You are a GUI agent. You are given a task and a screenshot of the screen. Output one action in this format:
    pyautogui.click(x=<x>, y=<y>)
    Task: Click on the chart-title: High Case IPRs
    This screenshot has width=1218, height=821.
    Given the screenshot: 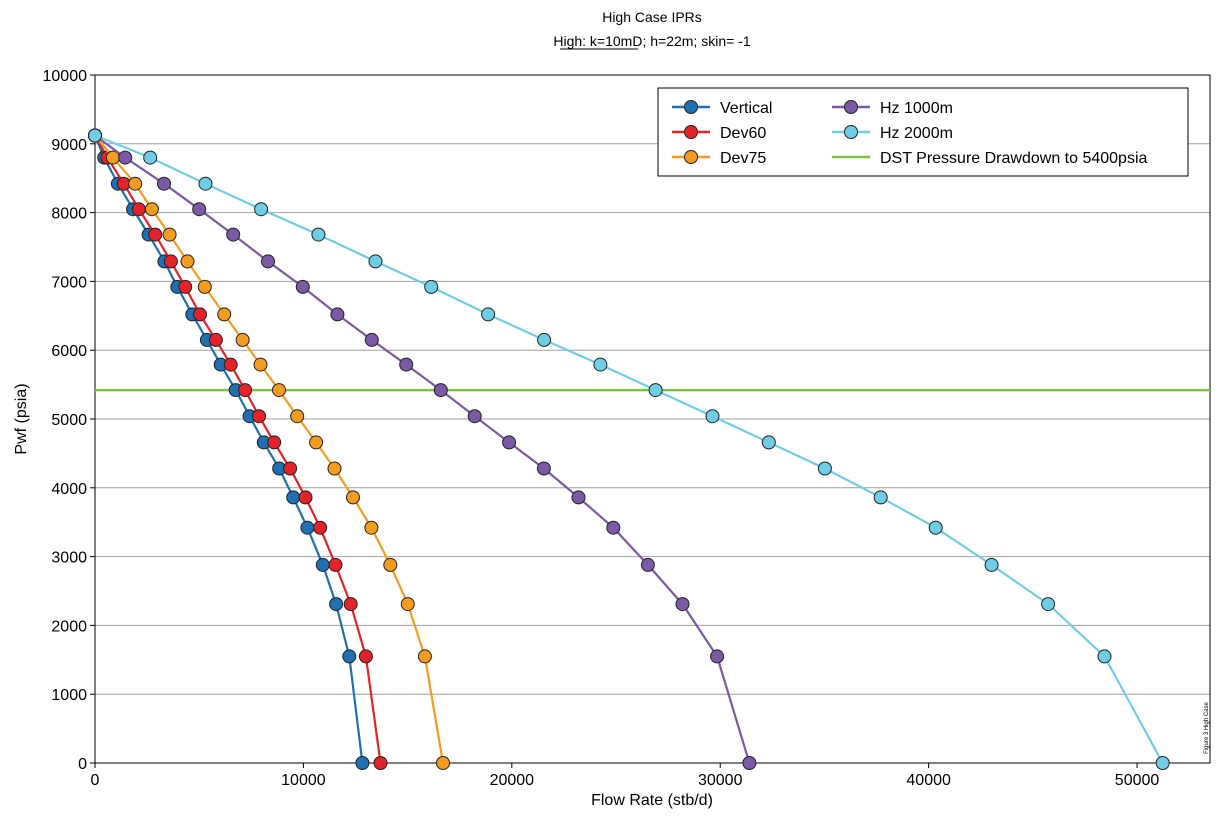 What is the action you would take?
    pyautogui.click(x=652, y=17)
    